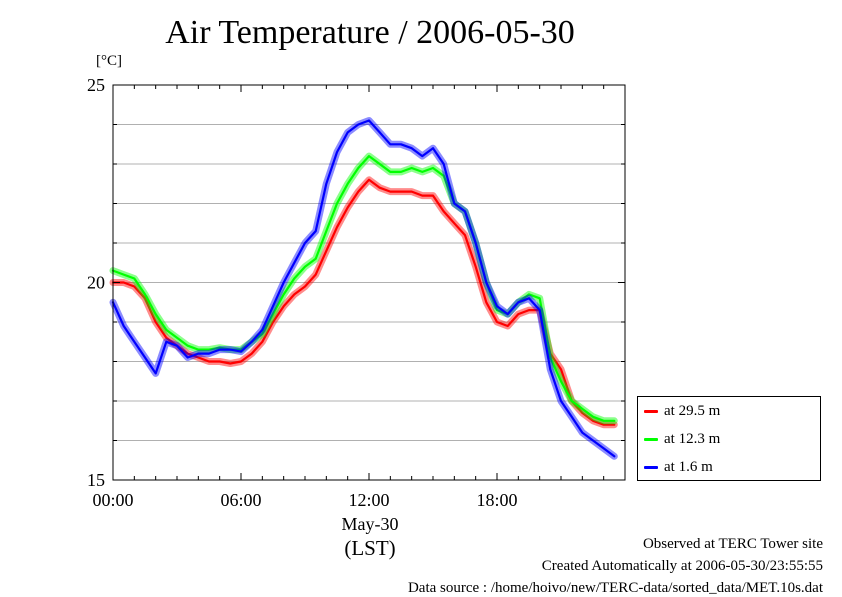  Describe the element at coordinates (496, 500) in the screenshot. I see `x-tick-label: 18:00` at that location.